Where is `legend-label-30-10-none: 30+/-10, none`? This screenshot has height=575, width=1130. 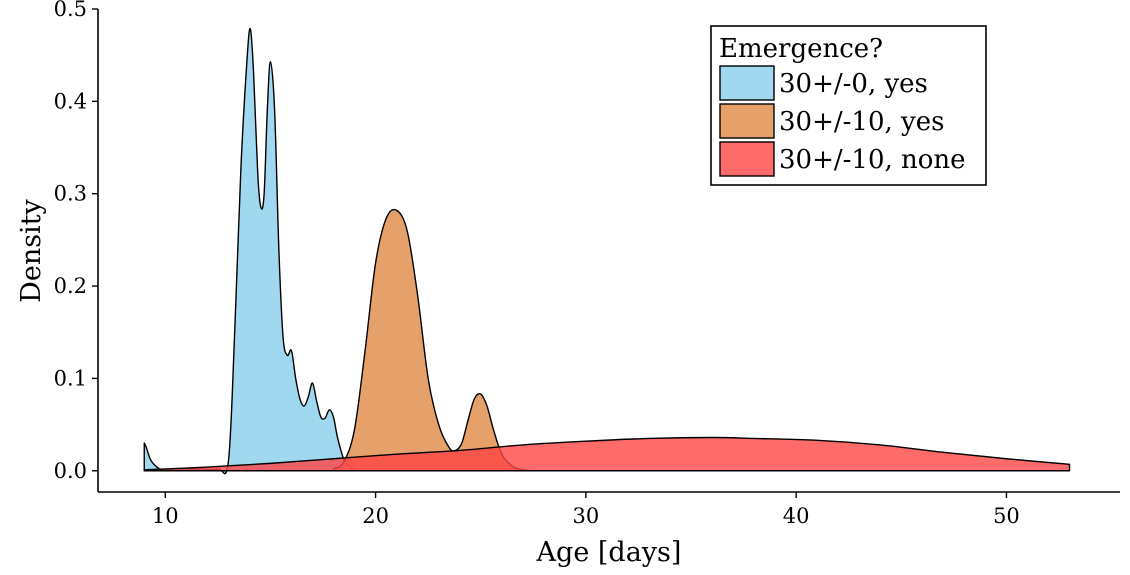 legend-label-30-10-none: 30+/-10, none is located at coordinates (872, 160).